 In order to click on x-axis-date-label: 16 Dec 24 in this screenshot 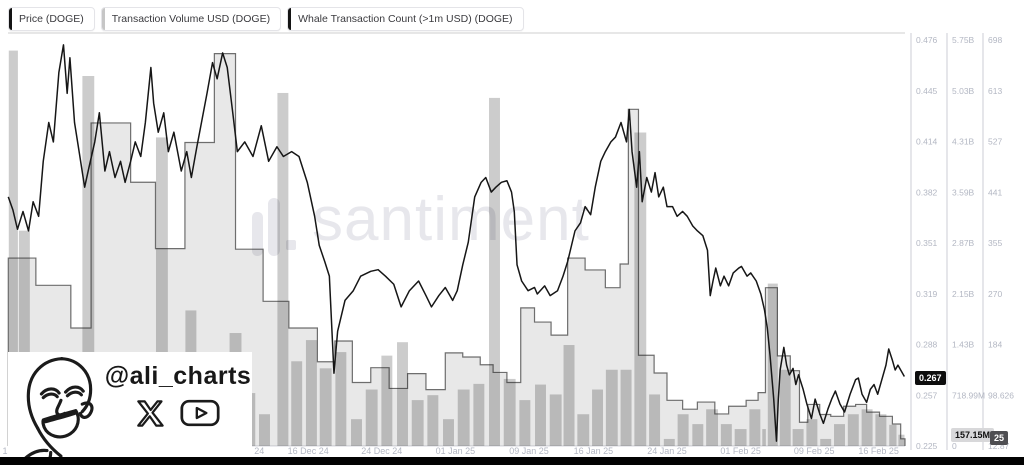, I will do `click(308, 451)`.